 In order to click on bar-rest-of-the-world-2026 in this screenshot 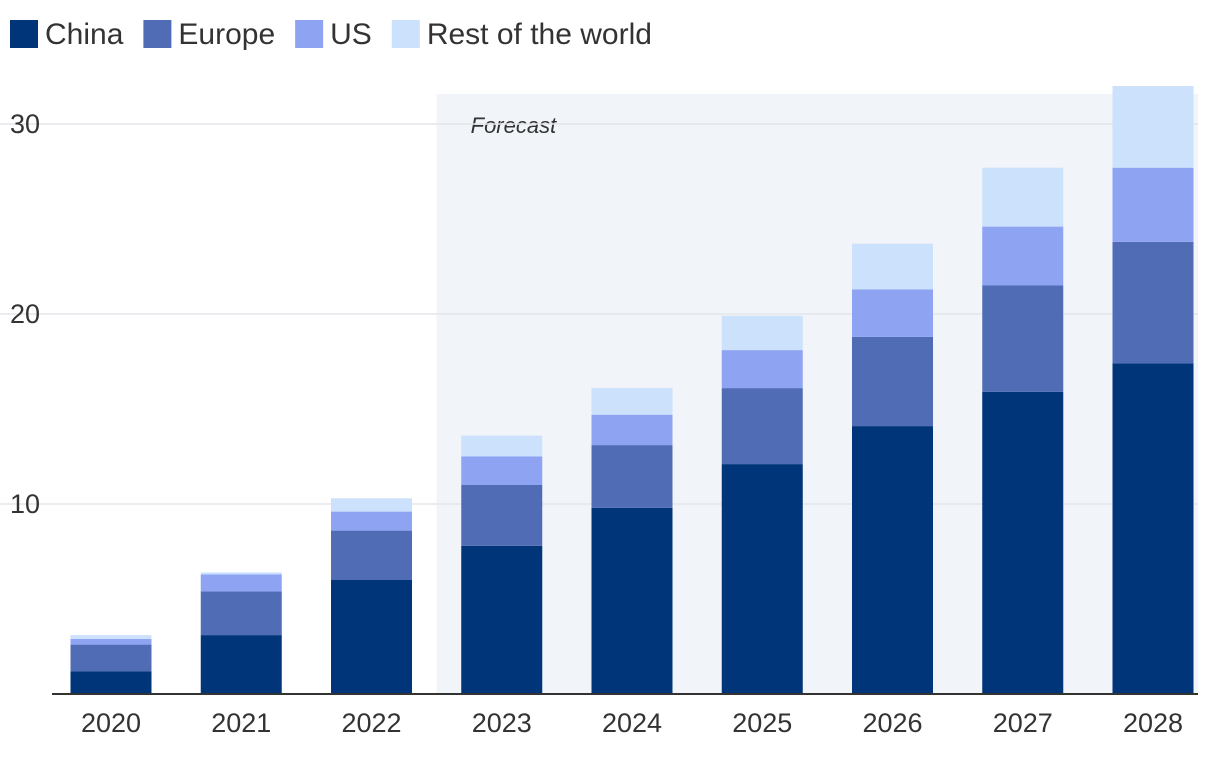, I will do `click(892, 266)`.